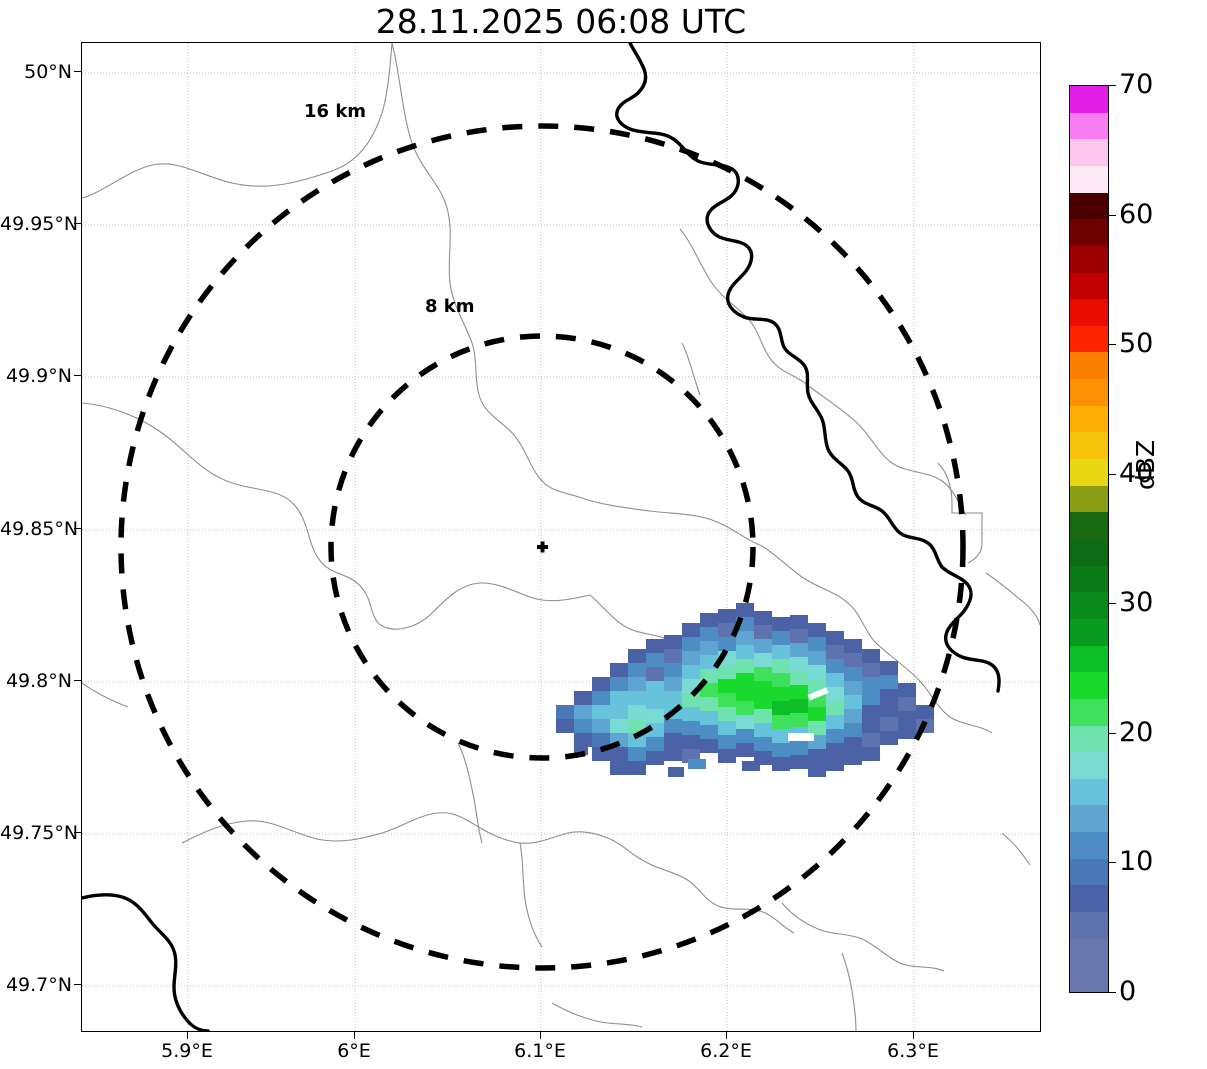 This screenshot has height=1069, width=1207. I want to click on ytick-label-5: 49.75°N, so click(39, 833).